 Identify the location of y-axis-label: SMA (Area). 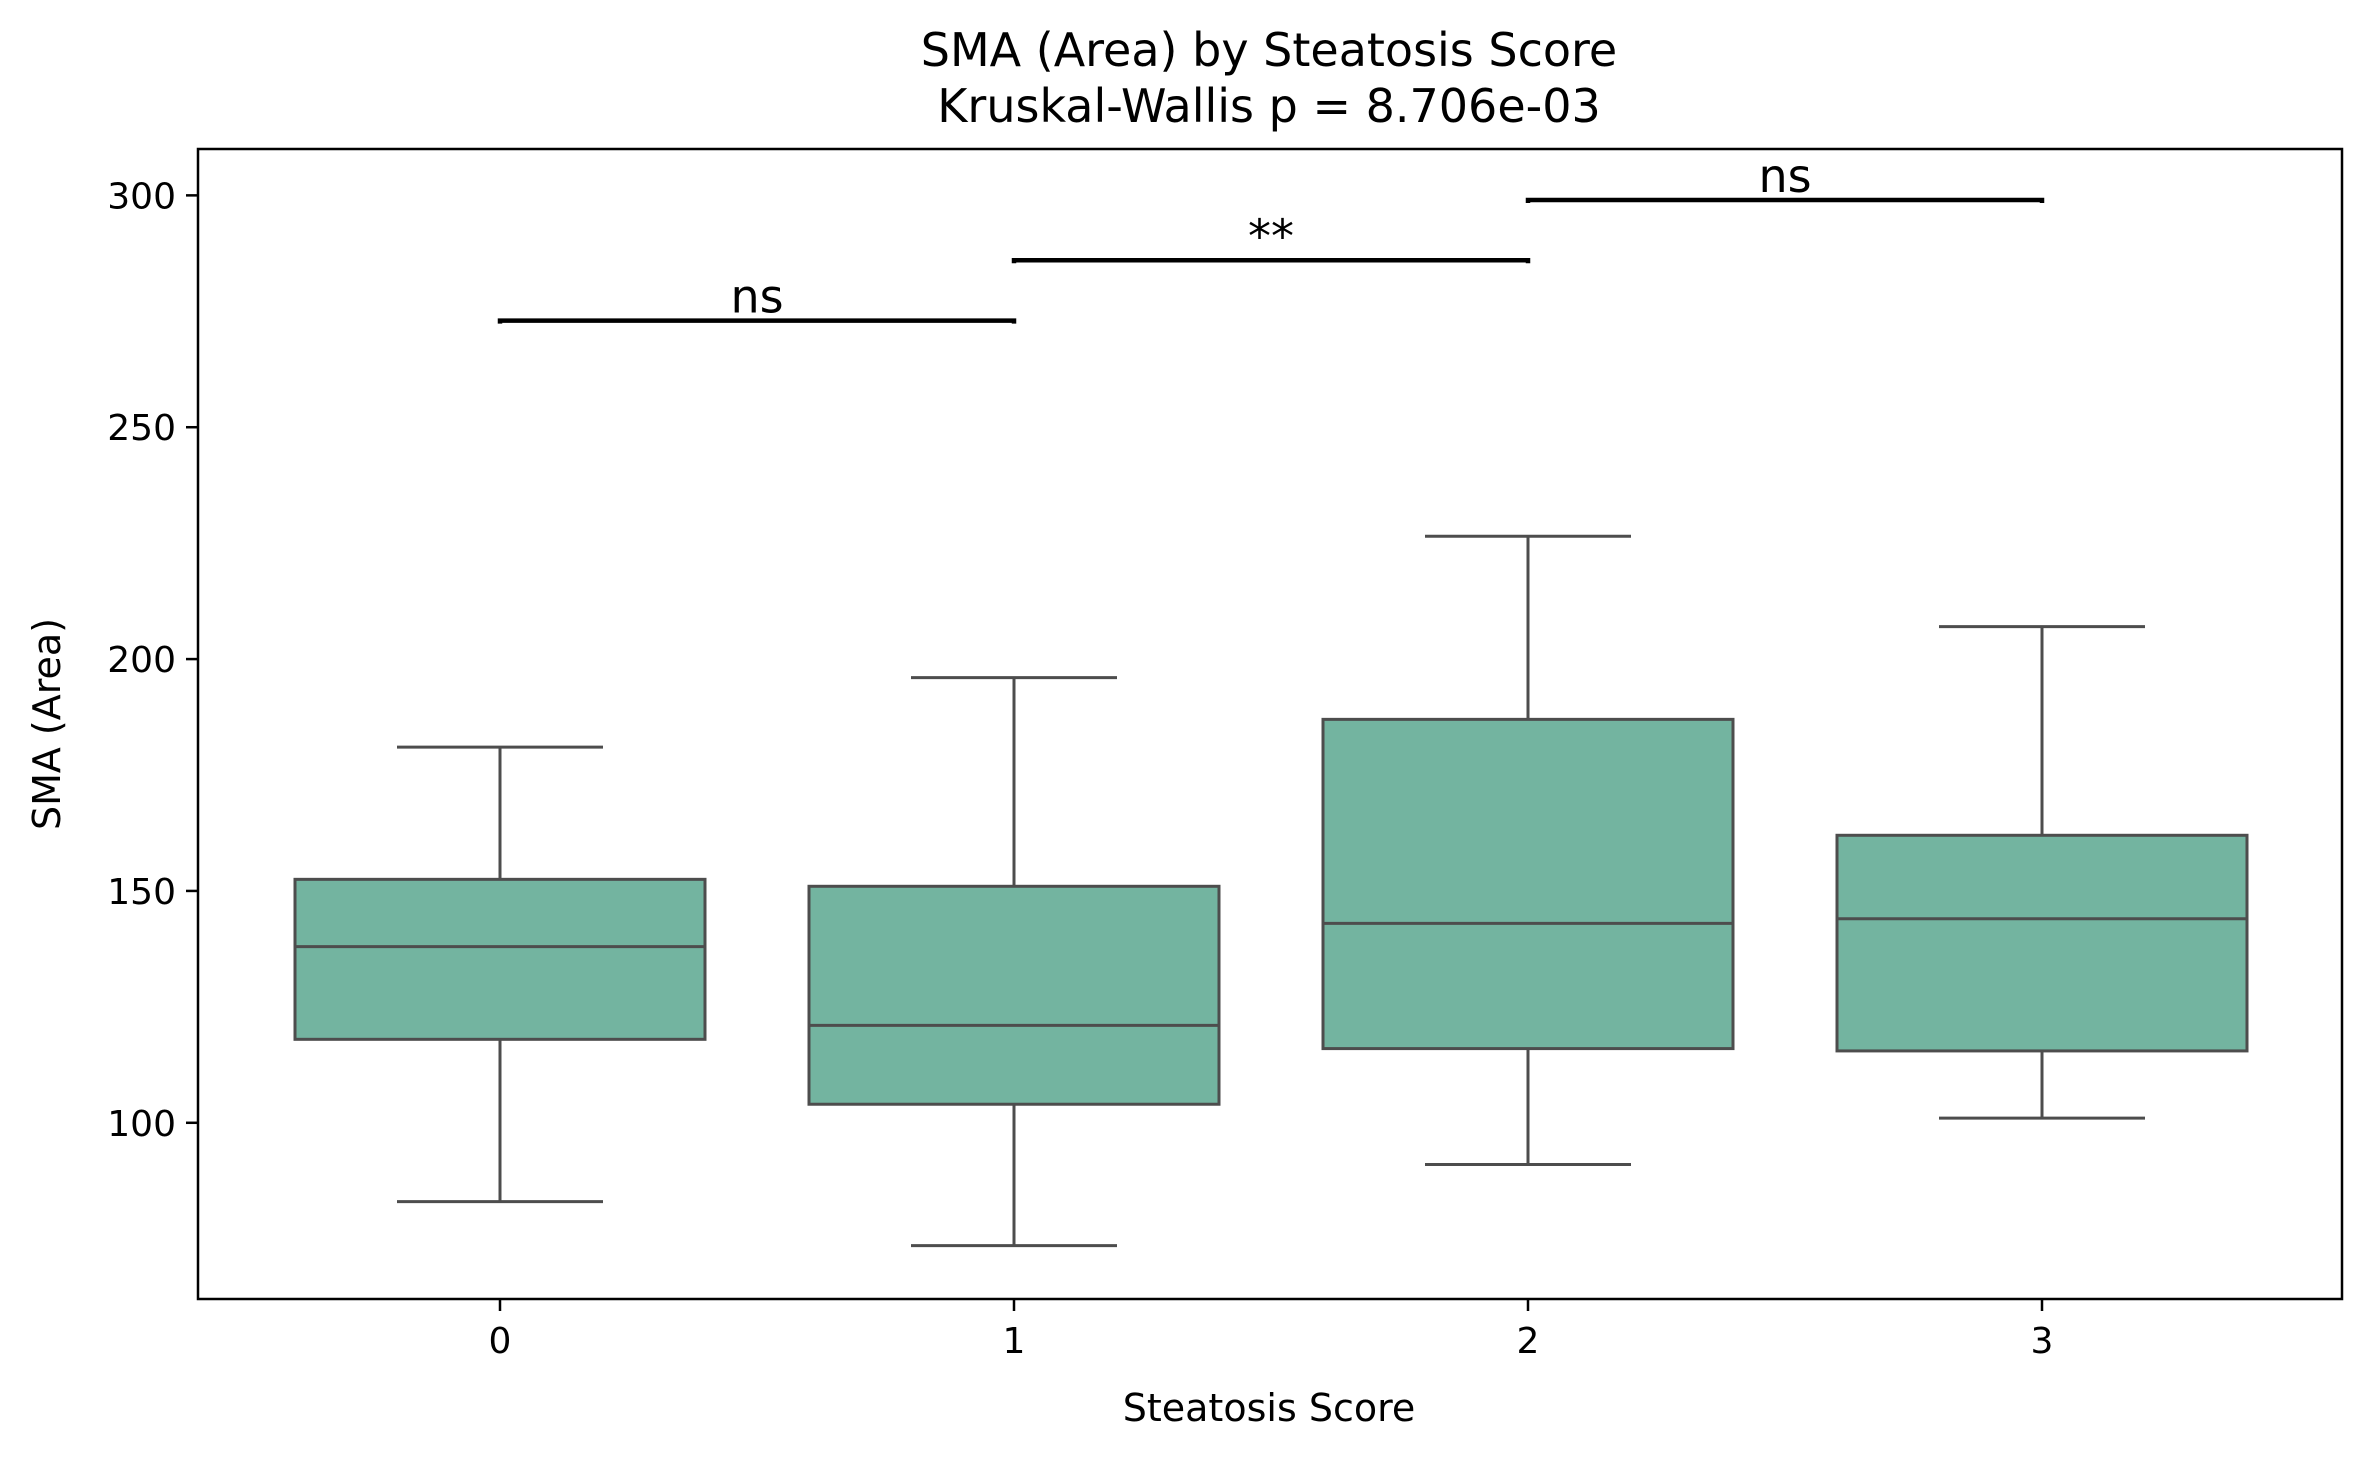
(47, 724).